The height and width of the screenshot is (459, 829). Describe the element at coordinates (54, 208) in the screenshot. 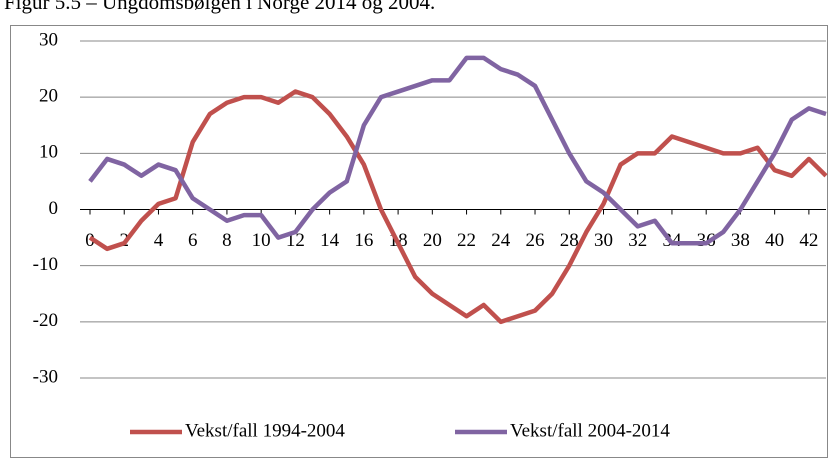

I see `y-tick-label: 0` at that location.